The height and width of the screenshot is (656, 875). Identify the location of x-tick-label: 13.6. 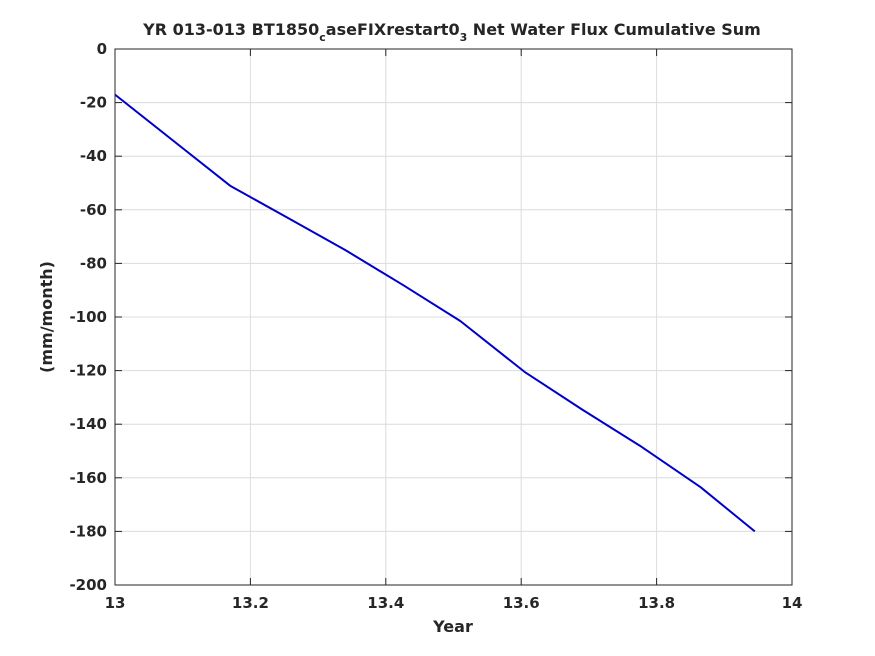
(521, 603).